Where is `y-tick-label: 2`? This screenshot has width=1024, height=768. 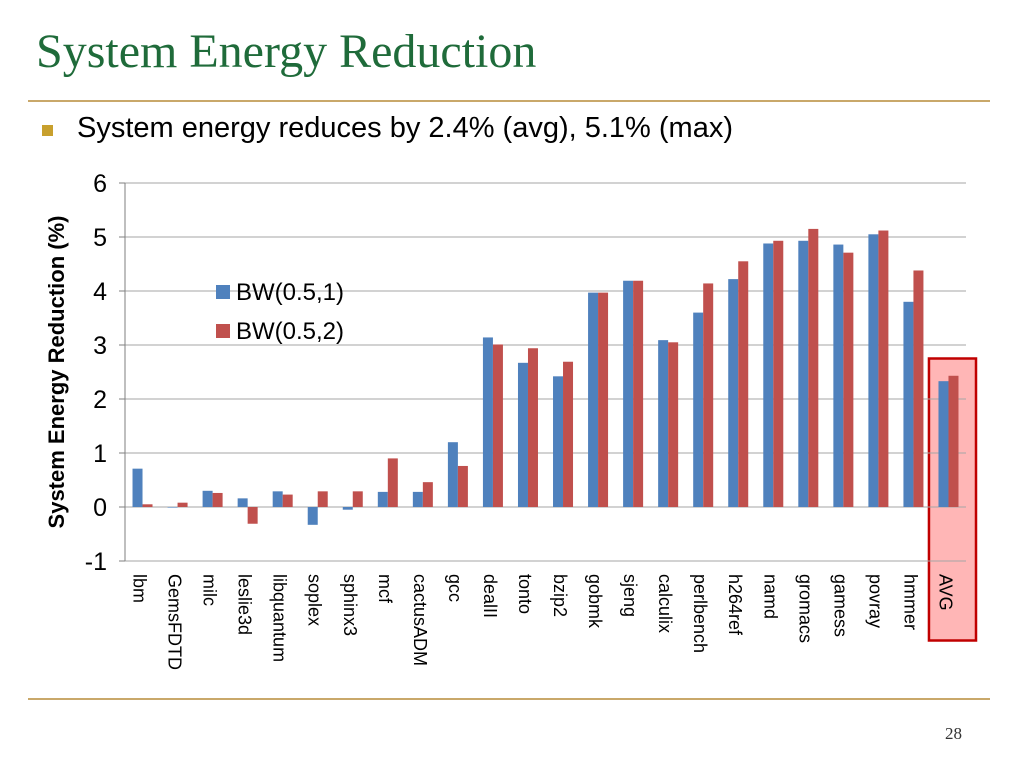 y-tick-label: 2 is located at coordinates (100, 400).